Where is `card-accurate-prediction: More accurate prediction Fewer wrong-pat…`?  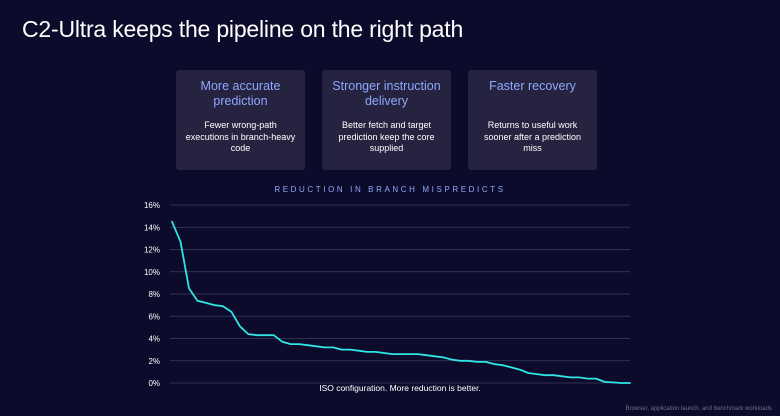
card-accurate-prediction: More accurate prediction Fewer wrong-pat… is located at coordinates (240, 120).